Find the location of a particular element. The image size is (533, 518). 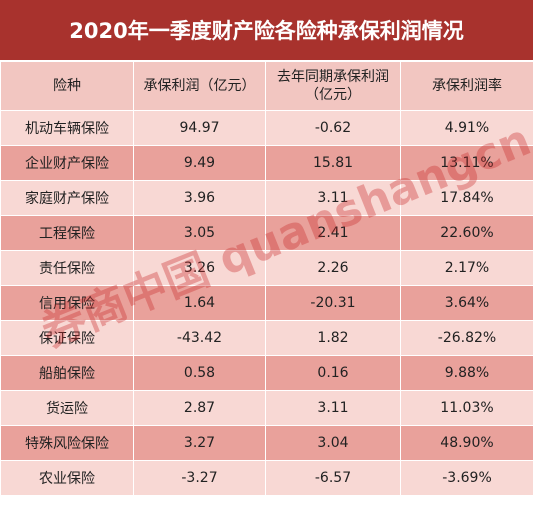

header-cell: 去年同期承保利润（亿元） is located at coordinates (333, 86).